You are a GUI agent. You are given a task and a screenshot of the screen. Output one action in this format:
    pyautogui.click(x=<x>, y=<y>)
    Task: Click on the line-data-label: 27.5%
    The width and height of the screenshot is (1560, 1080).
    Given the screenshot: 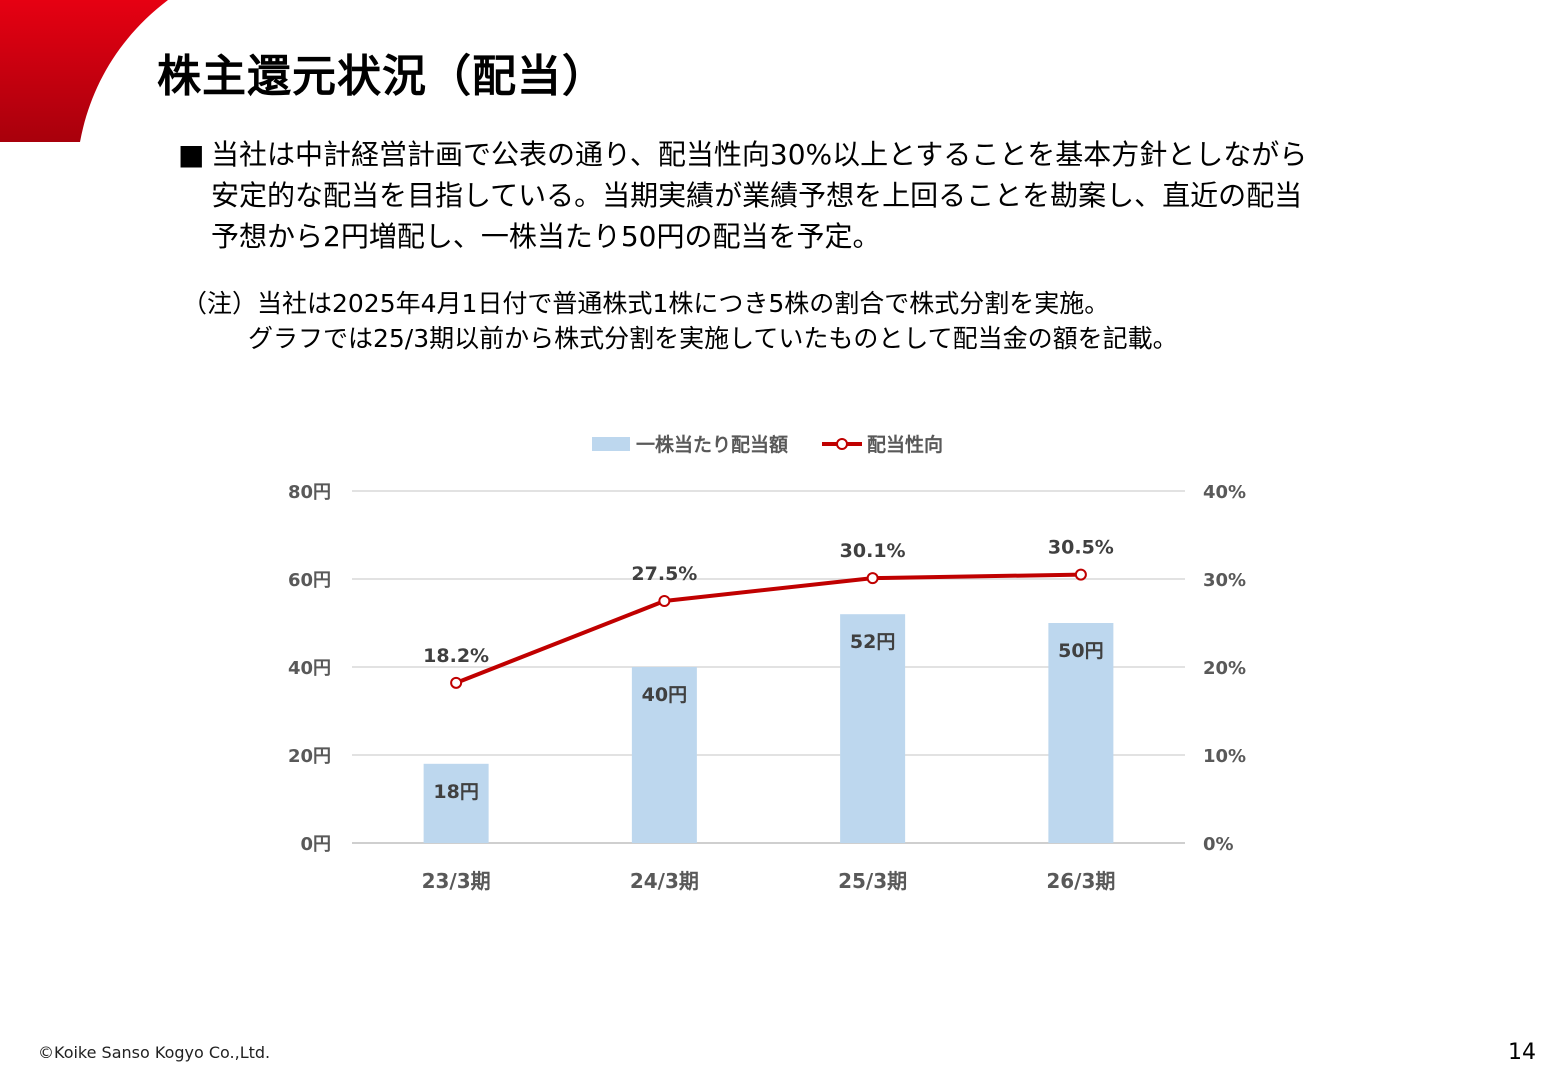 What is the action you would take?
    pyautogui.click(x=664, y=574)
    